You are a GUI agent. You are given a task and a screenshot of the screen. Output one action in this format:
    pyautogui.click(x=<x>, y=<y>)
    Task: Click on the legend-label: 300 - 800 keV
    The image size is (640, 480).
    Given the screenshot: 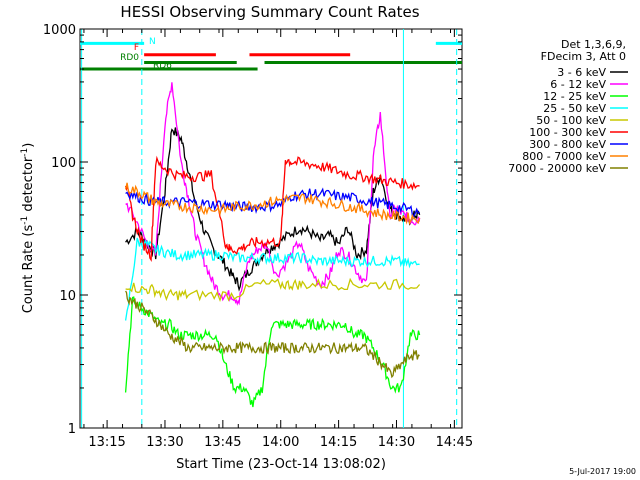 What is the action you would take?
    pyautogui.click(x=567, y=144)
    